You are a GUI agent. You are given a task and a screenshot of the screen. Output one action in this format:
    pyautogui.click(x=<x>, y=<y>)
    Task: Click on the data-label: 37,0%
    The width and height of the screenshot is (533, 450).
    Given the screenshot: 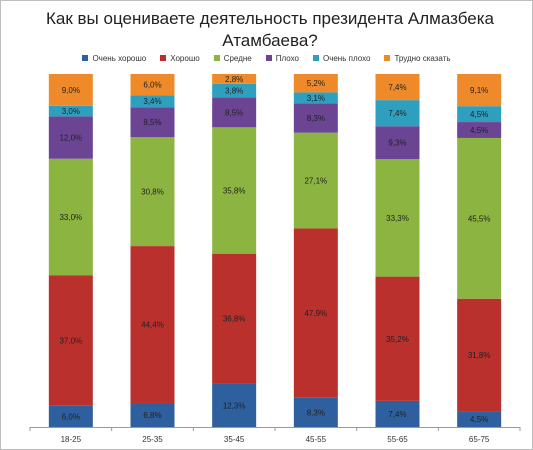 What is the action you would take?
    pyautogui.click(x=70, y=341)
    